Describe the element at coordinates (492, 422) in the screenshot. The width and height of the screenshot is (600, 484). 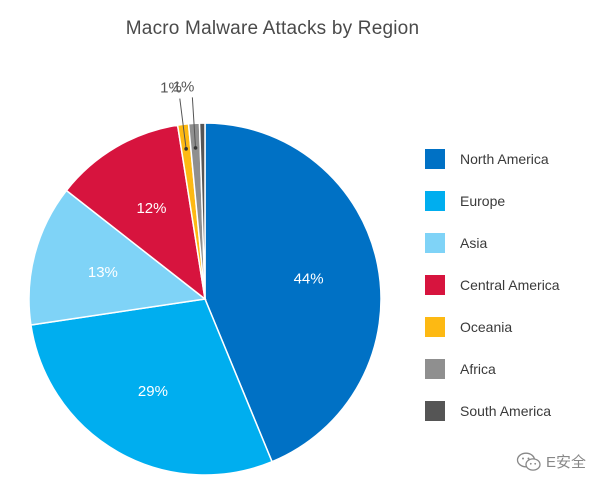
I see `legend-item-south-america: South America` at that location.